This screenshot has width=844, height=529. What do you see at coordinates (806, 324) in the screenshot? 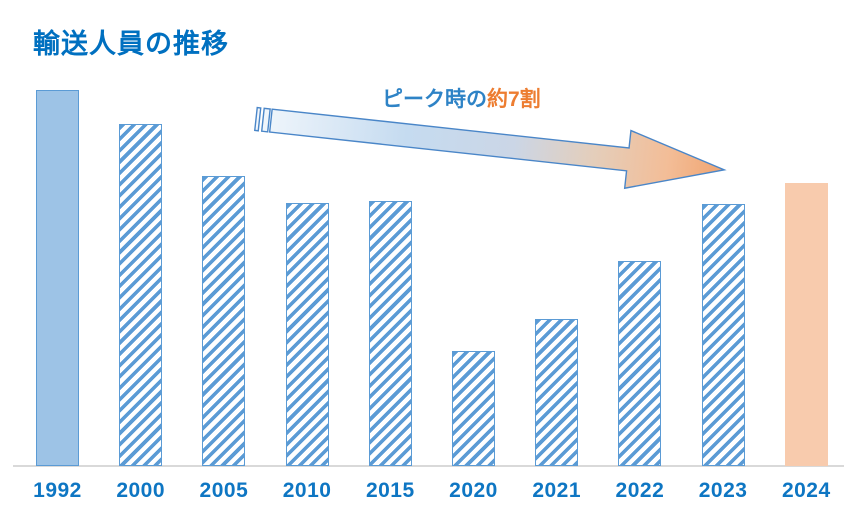
I see `bar-2024` at bounding box center [806, 324].